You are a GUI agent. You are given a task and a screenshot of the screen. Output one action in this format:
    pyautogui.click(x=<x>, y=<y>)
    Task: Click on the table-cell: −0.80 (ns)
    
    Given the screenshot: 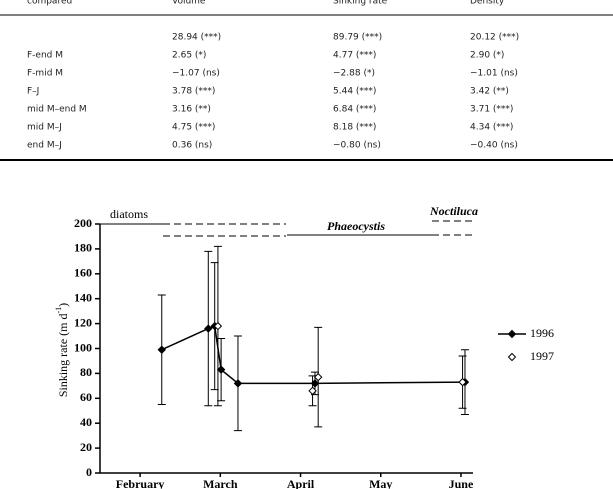 What is the action you would take?
    pyautogui.click(x=357, y=146)
    